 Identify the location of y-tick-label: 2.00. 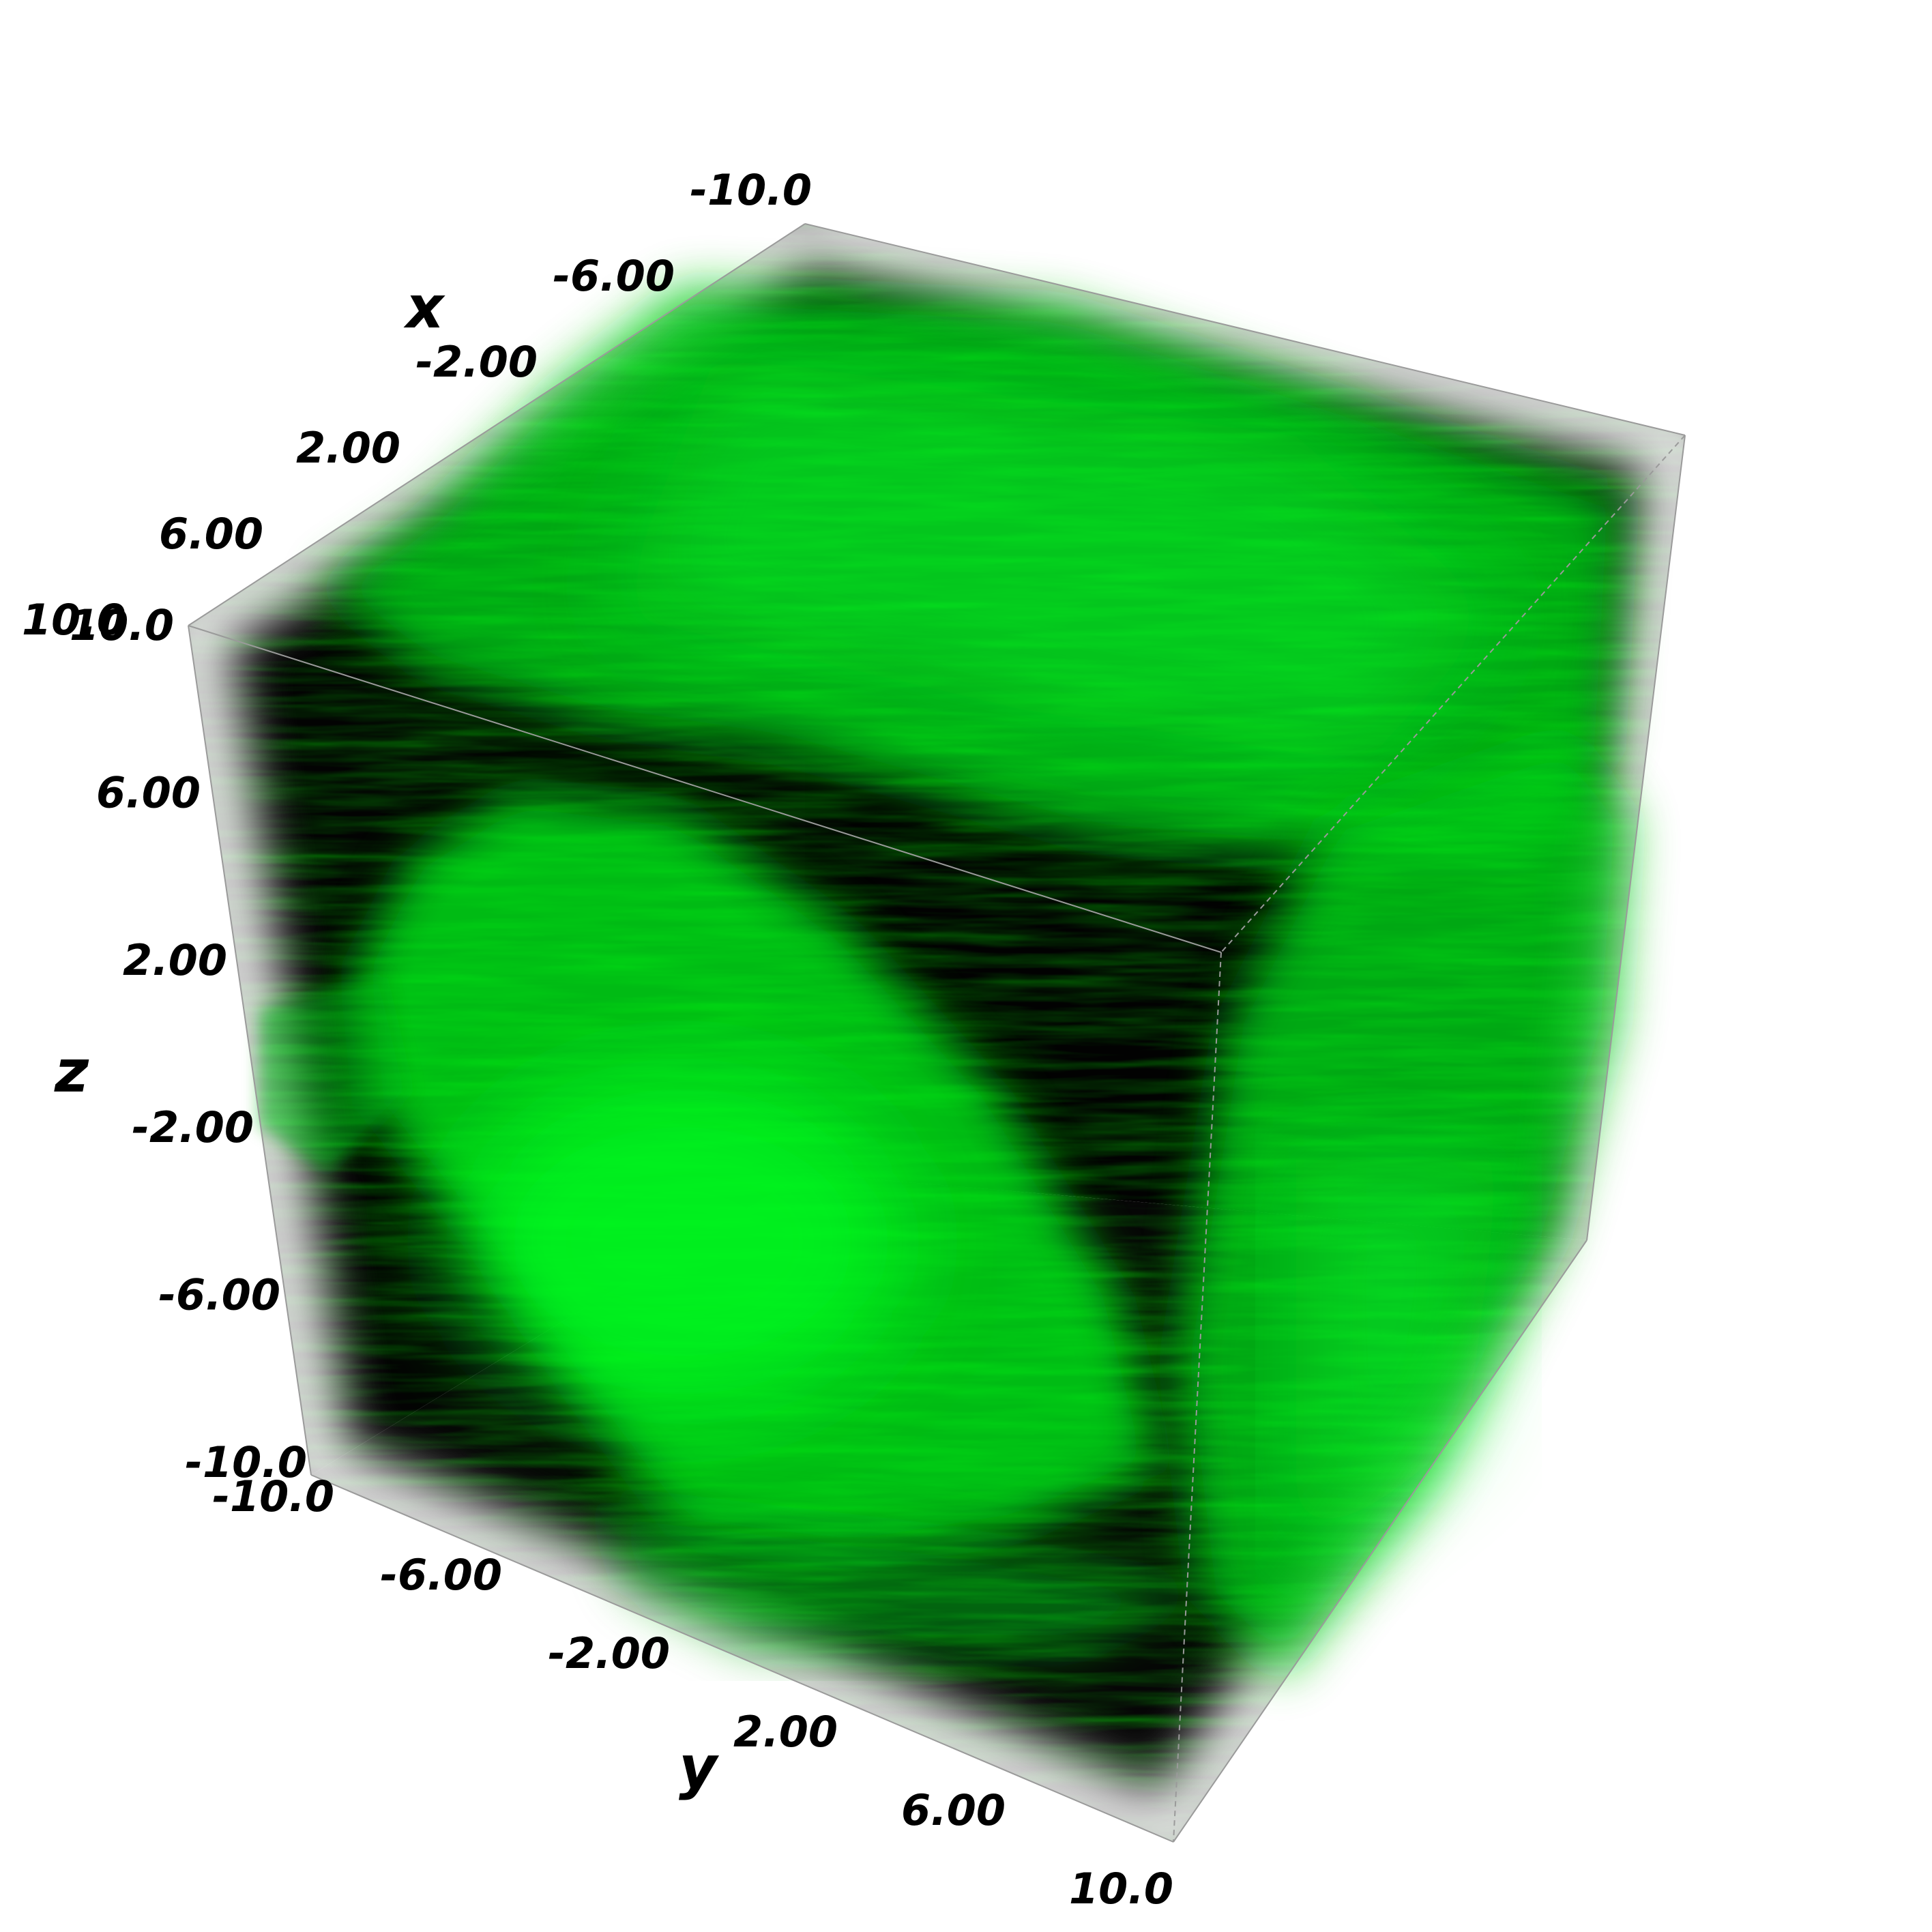
(785, 1732).